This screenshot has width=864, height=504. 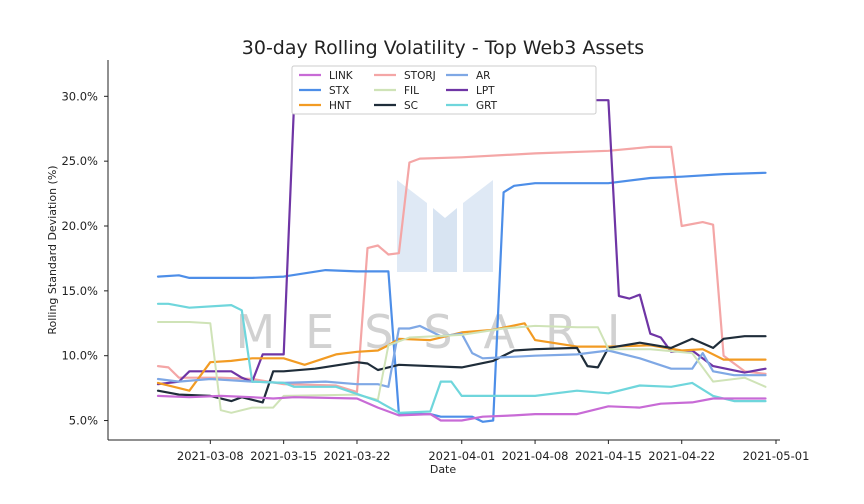 I want to click on x-tick-label: 2021-03-15, so click(x=283, y=456).